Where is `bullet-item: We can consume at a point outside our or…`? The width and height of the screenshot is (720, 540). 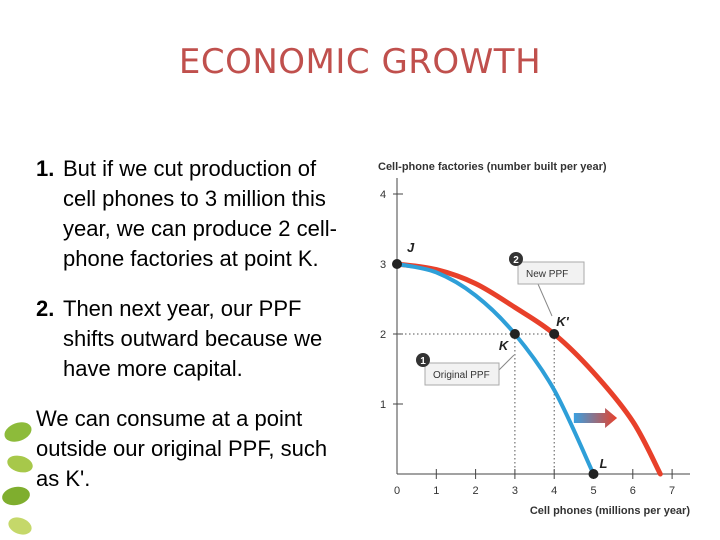
bullet-item: We can consume at a point outside our or… is located at coordinates (191, 449).